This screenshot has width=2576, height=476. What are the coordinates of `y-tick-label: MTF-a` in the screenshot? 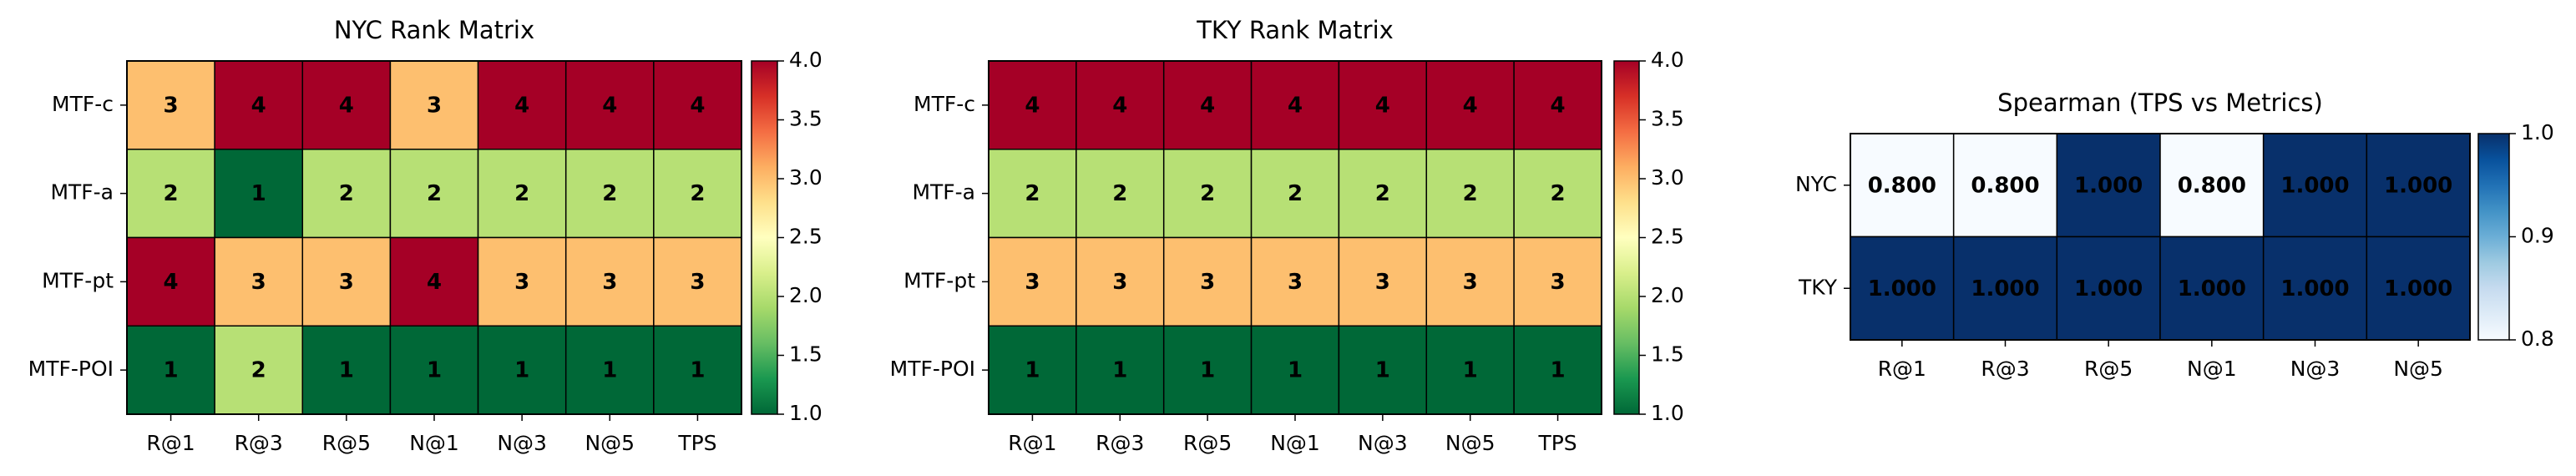 It's located at (943, 192).